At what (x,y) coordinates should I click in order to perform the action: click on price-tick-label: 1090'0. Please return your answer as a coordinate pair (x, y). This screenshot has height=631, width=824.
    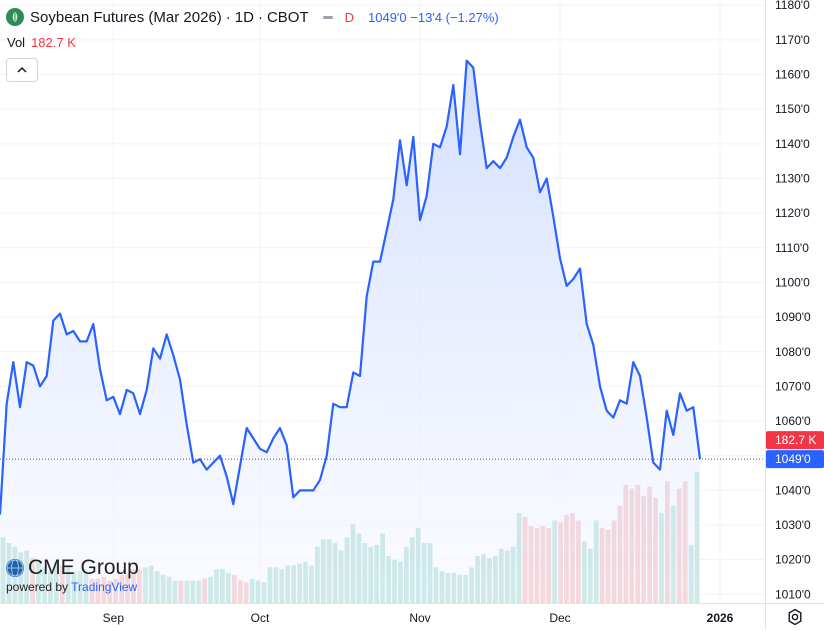
    Looking at the image, I should click on (793, 317).